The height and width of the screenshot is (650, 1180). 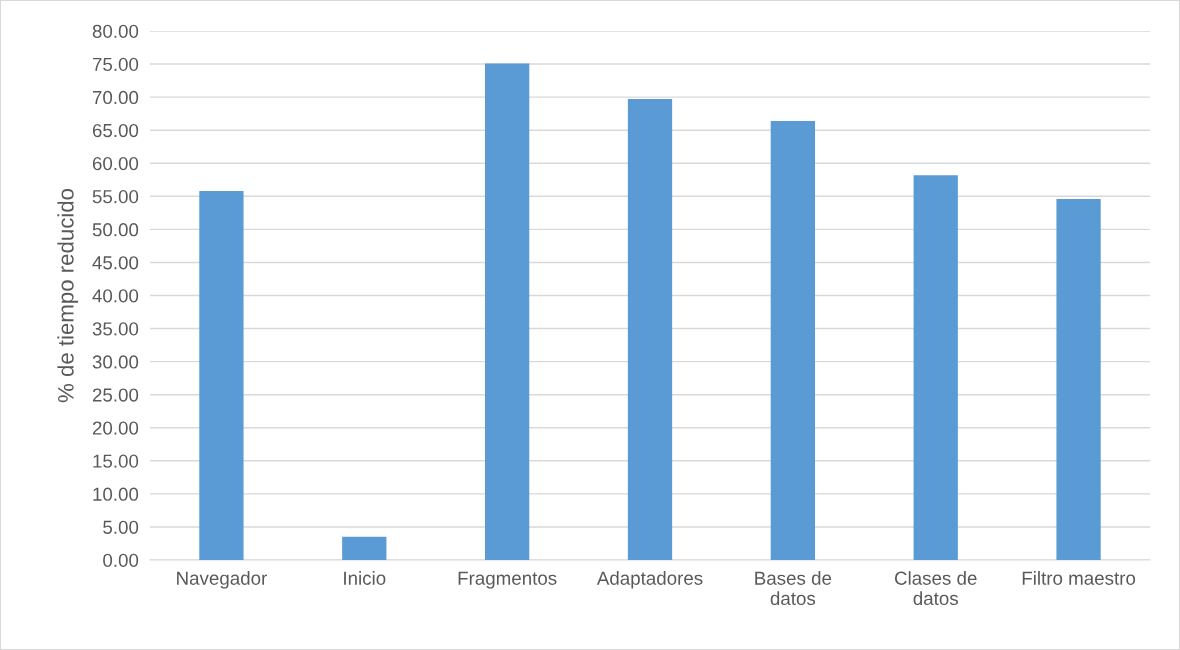 What do you see at coordinates (365, 578) in the screenshot?
I see `x-tick-label: Inicio` at bounding box center [365, 578].